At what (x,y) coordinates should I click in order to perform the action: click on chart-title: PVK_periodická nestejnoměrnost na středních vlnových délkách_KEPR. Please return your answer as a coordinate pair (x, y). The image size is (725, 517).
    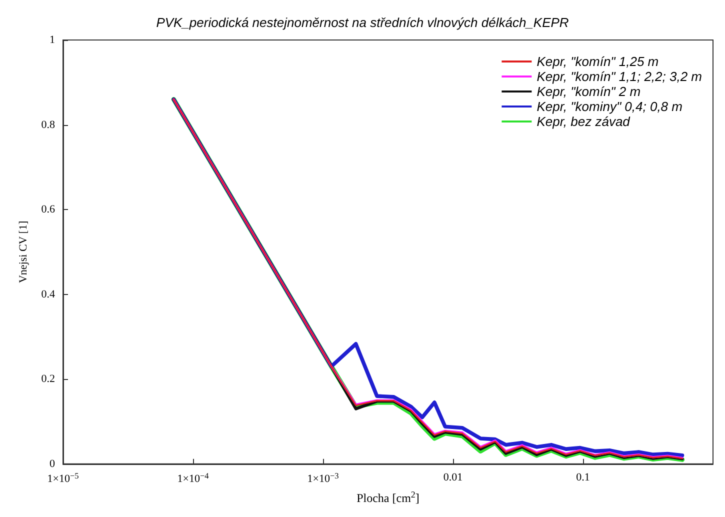
    Looking at the image, I should click on (362, 22).